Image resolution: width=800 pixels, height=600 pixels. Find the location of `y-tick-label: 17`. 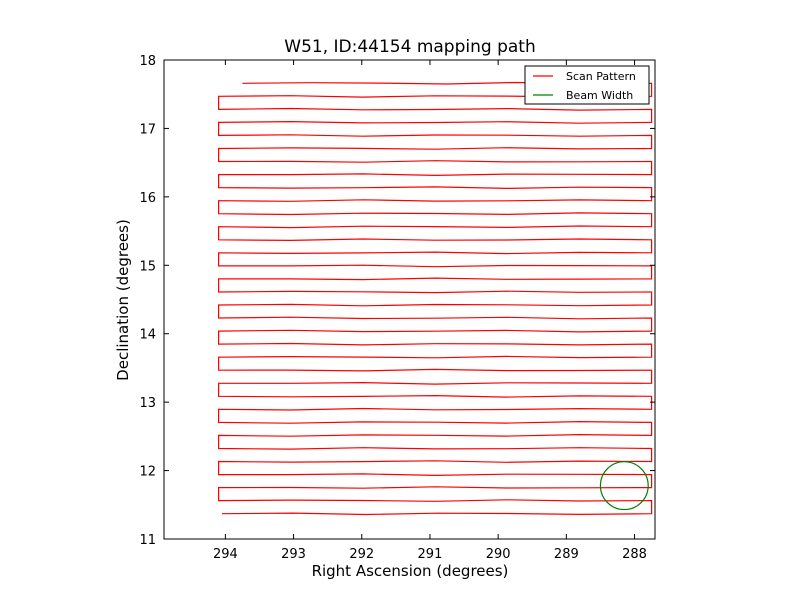

y-tick-label: 17 is located at coordinates (147, 129).